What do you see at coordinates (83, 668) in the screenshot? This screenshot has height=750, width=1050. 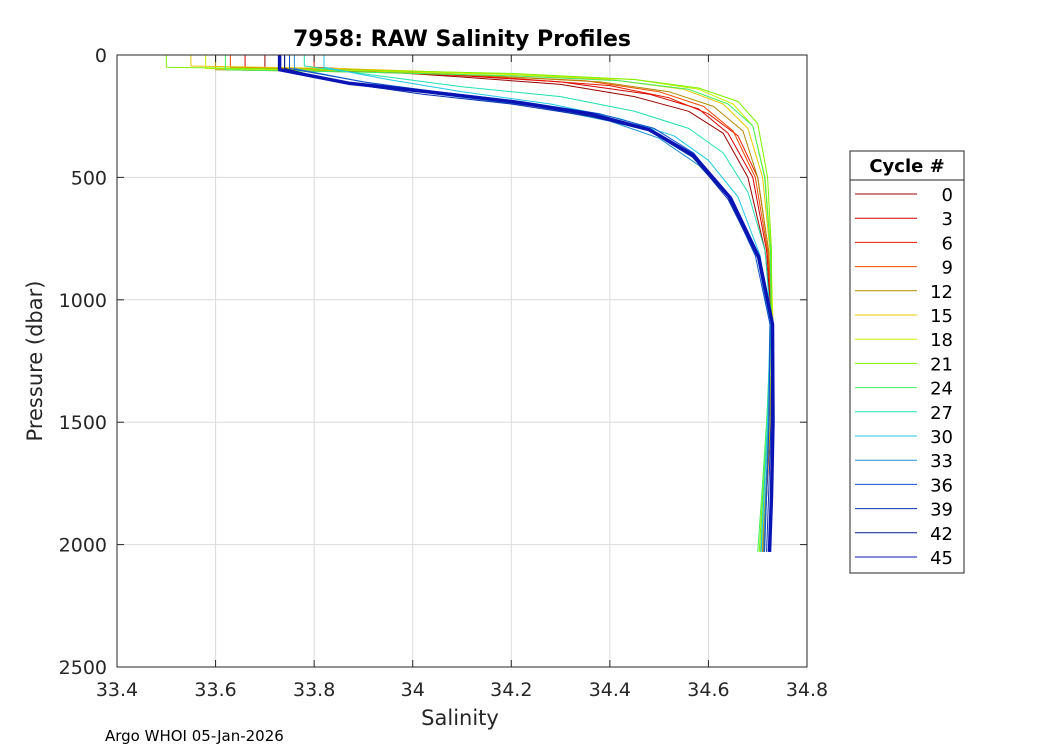 I see `y-tick-label: 2500` at bounding box center [83, 668].